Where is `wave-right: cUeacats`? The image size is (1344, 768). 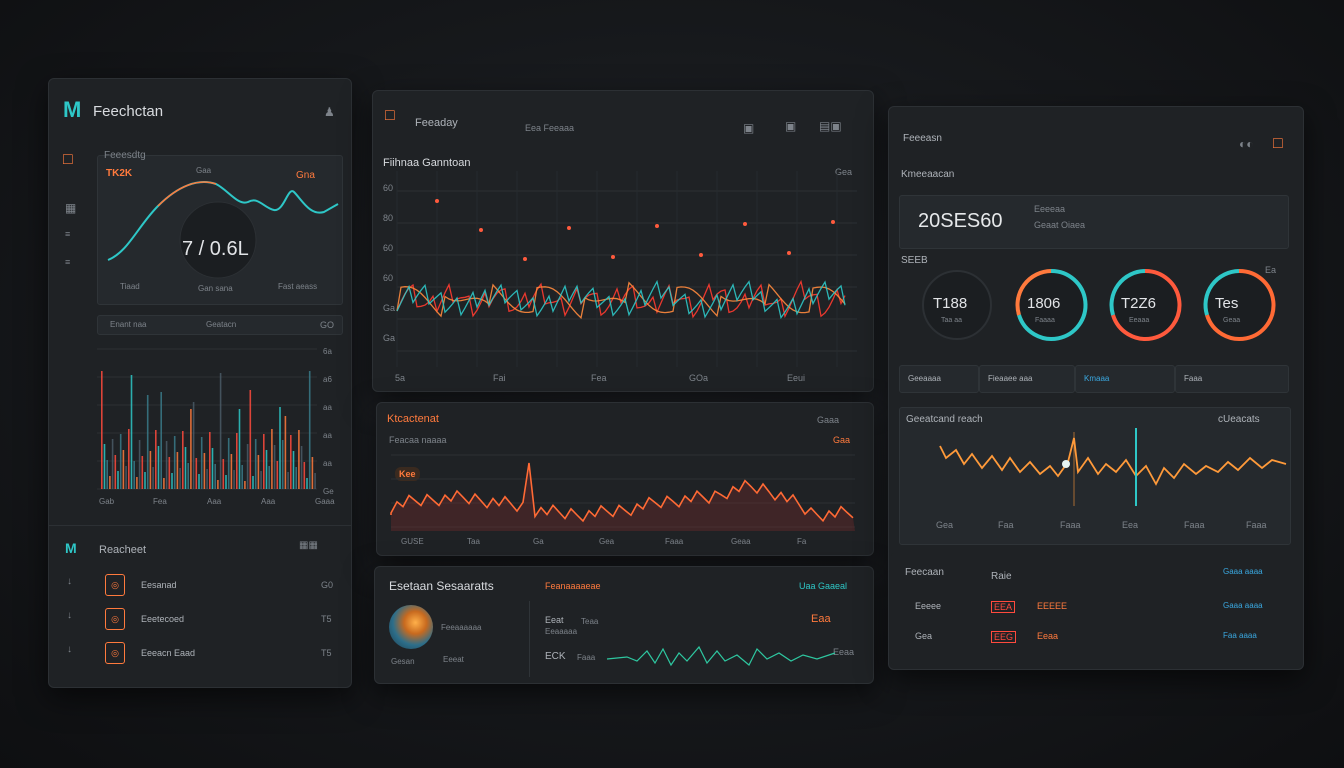 wave-right: cUeacats is located at coordinates (1239, 419).